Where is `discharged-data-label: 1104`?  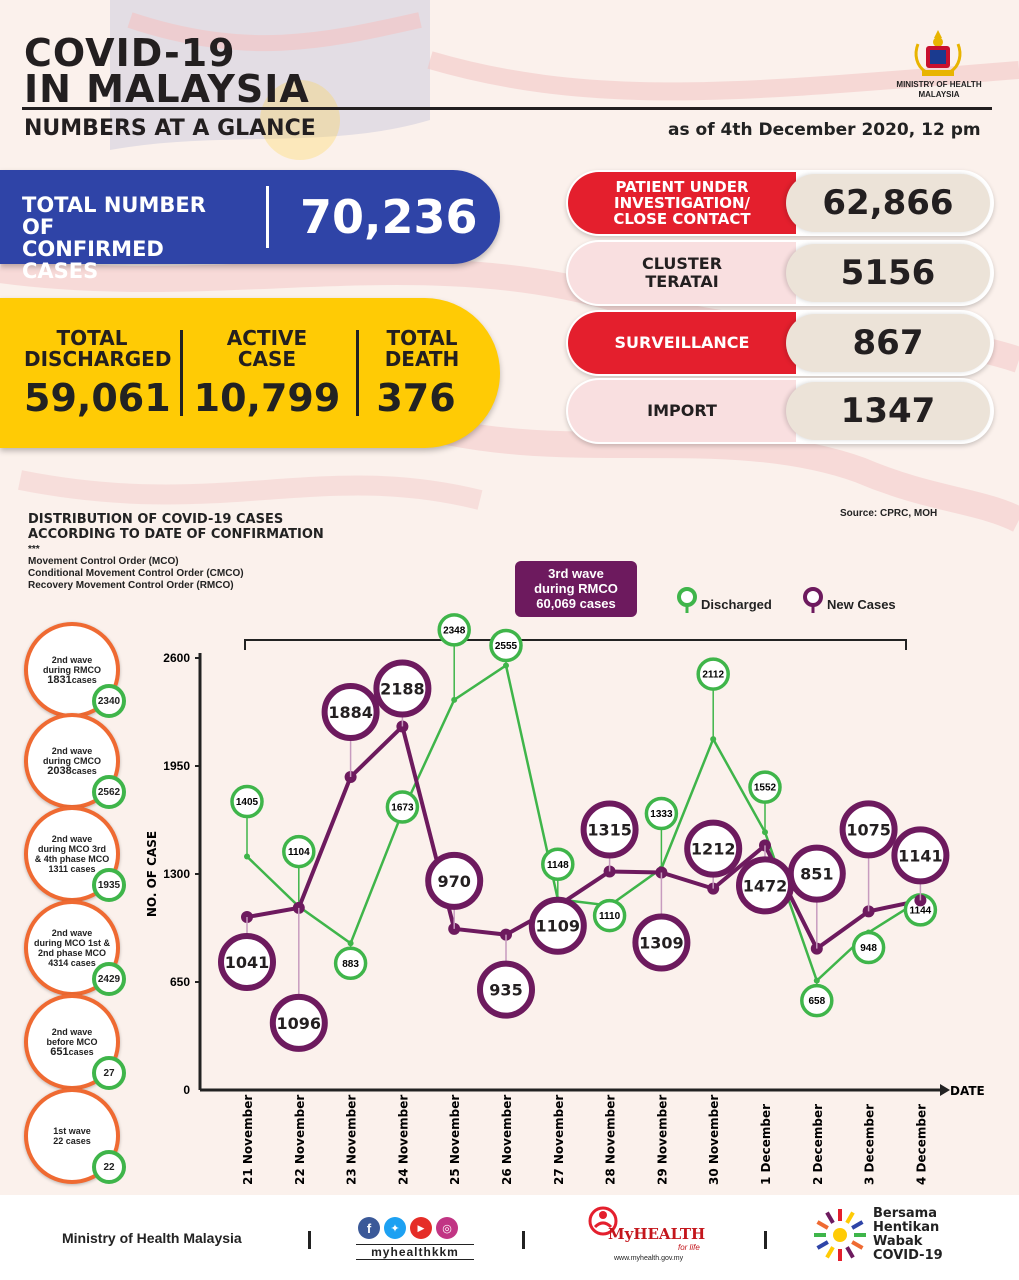 discharged-data-label: 1104 is located at coordinates (299, 852).